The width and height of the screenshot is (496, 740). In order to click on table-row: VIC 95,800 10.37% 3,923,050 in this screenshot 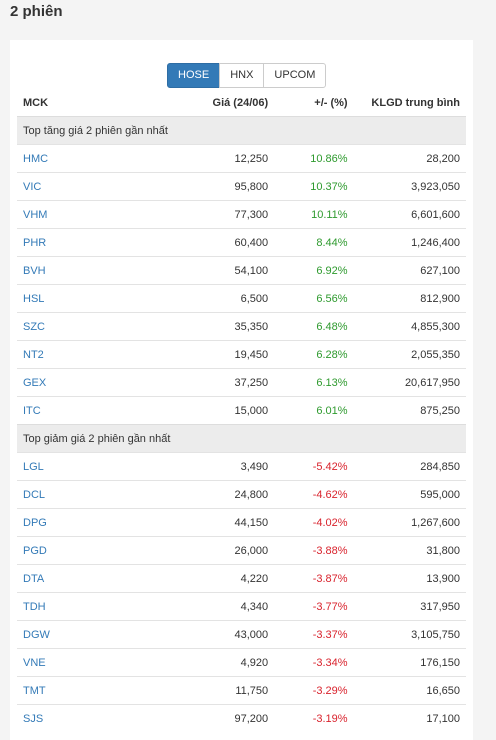, I will do `click(241, 186)`.